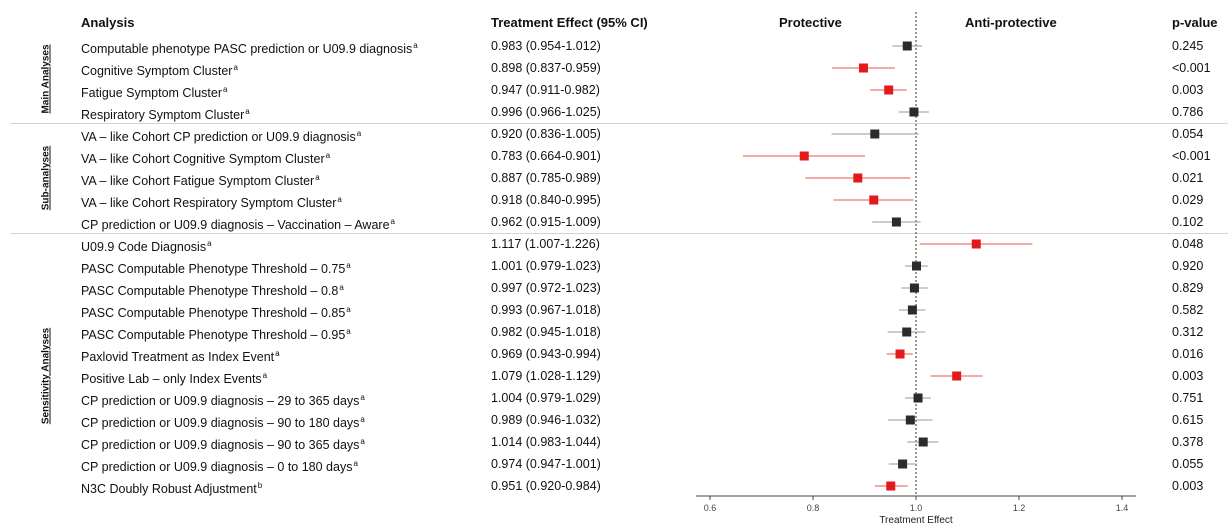 This screenshot has width=1228, height=525. What do you see at coordinates (1188, 310) in the screenshot?
I see `row-p-value: 0.582` at bounding box center [1188, 310].